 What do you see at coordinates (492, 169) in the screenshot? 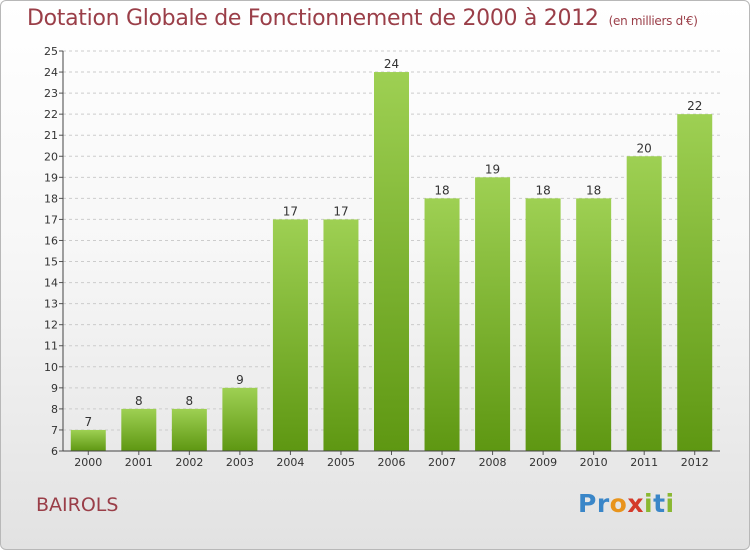
I see `bar-value-label: 19` at bounding box center [492, 169].